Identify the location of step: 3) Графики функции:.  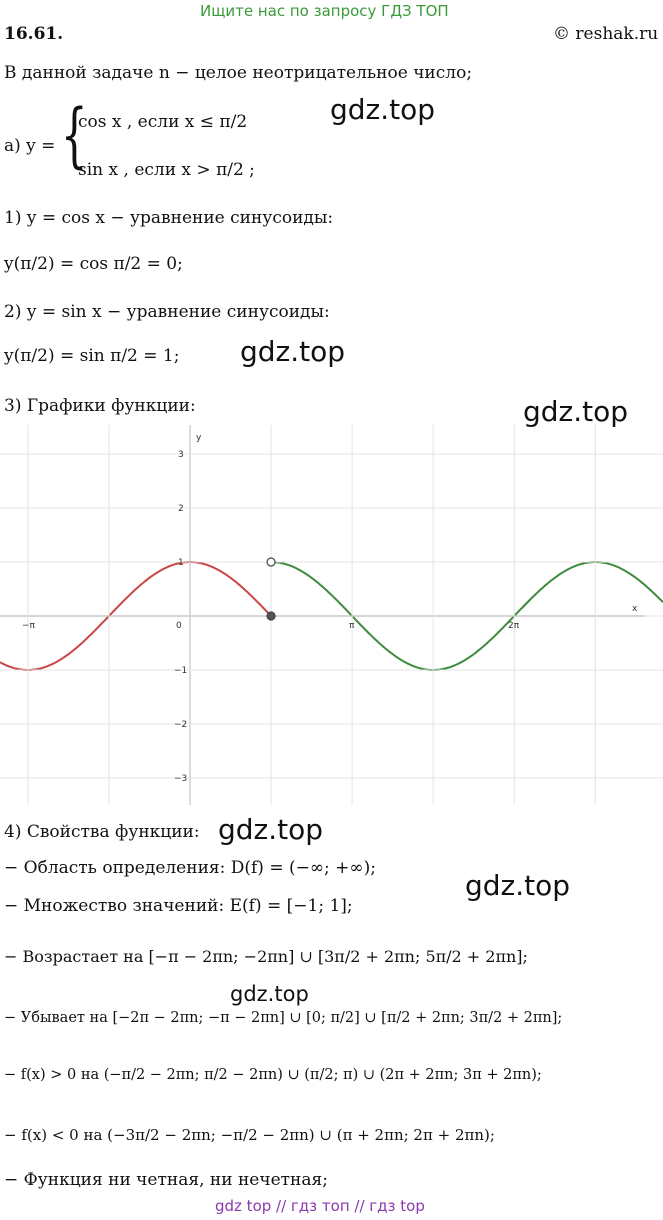
(100, 406).